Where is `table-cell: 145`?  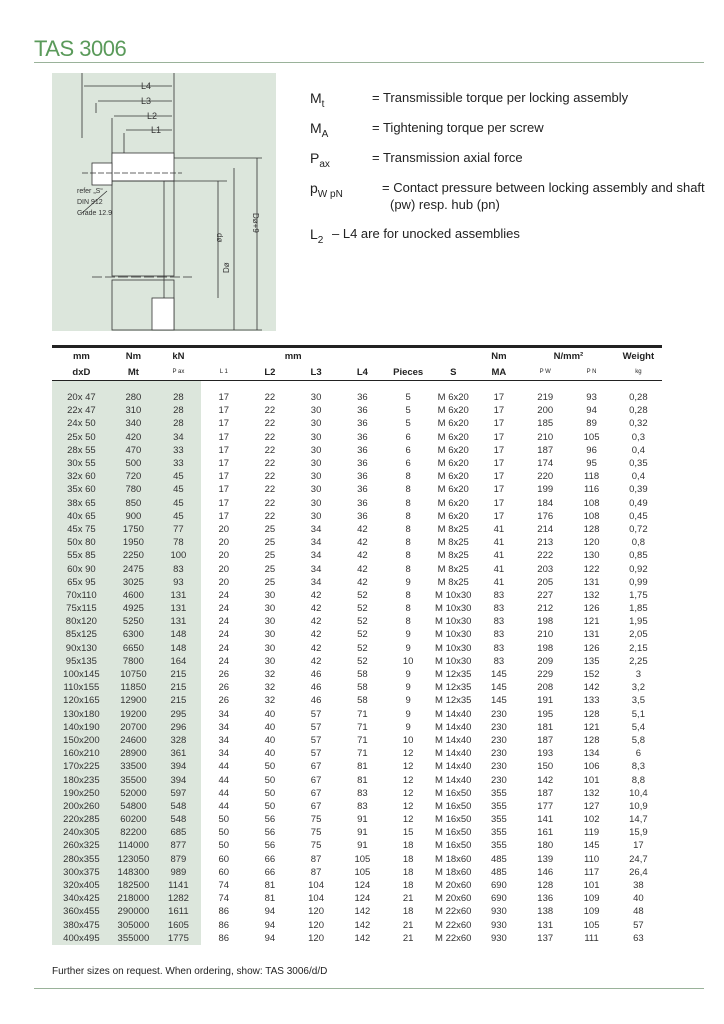 table-cell: 145 is located at coordinates (498, 701).